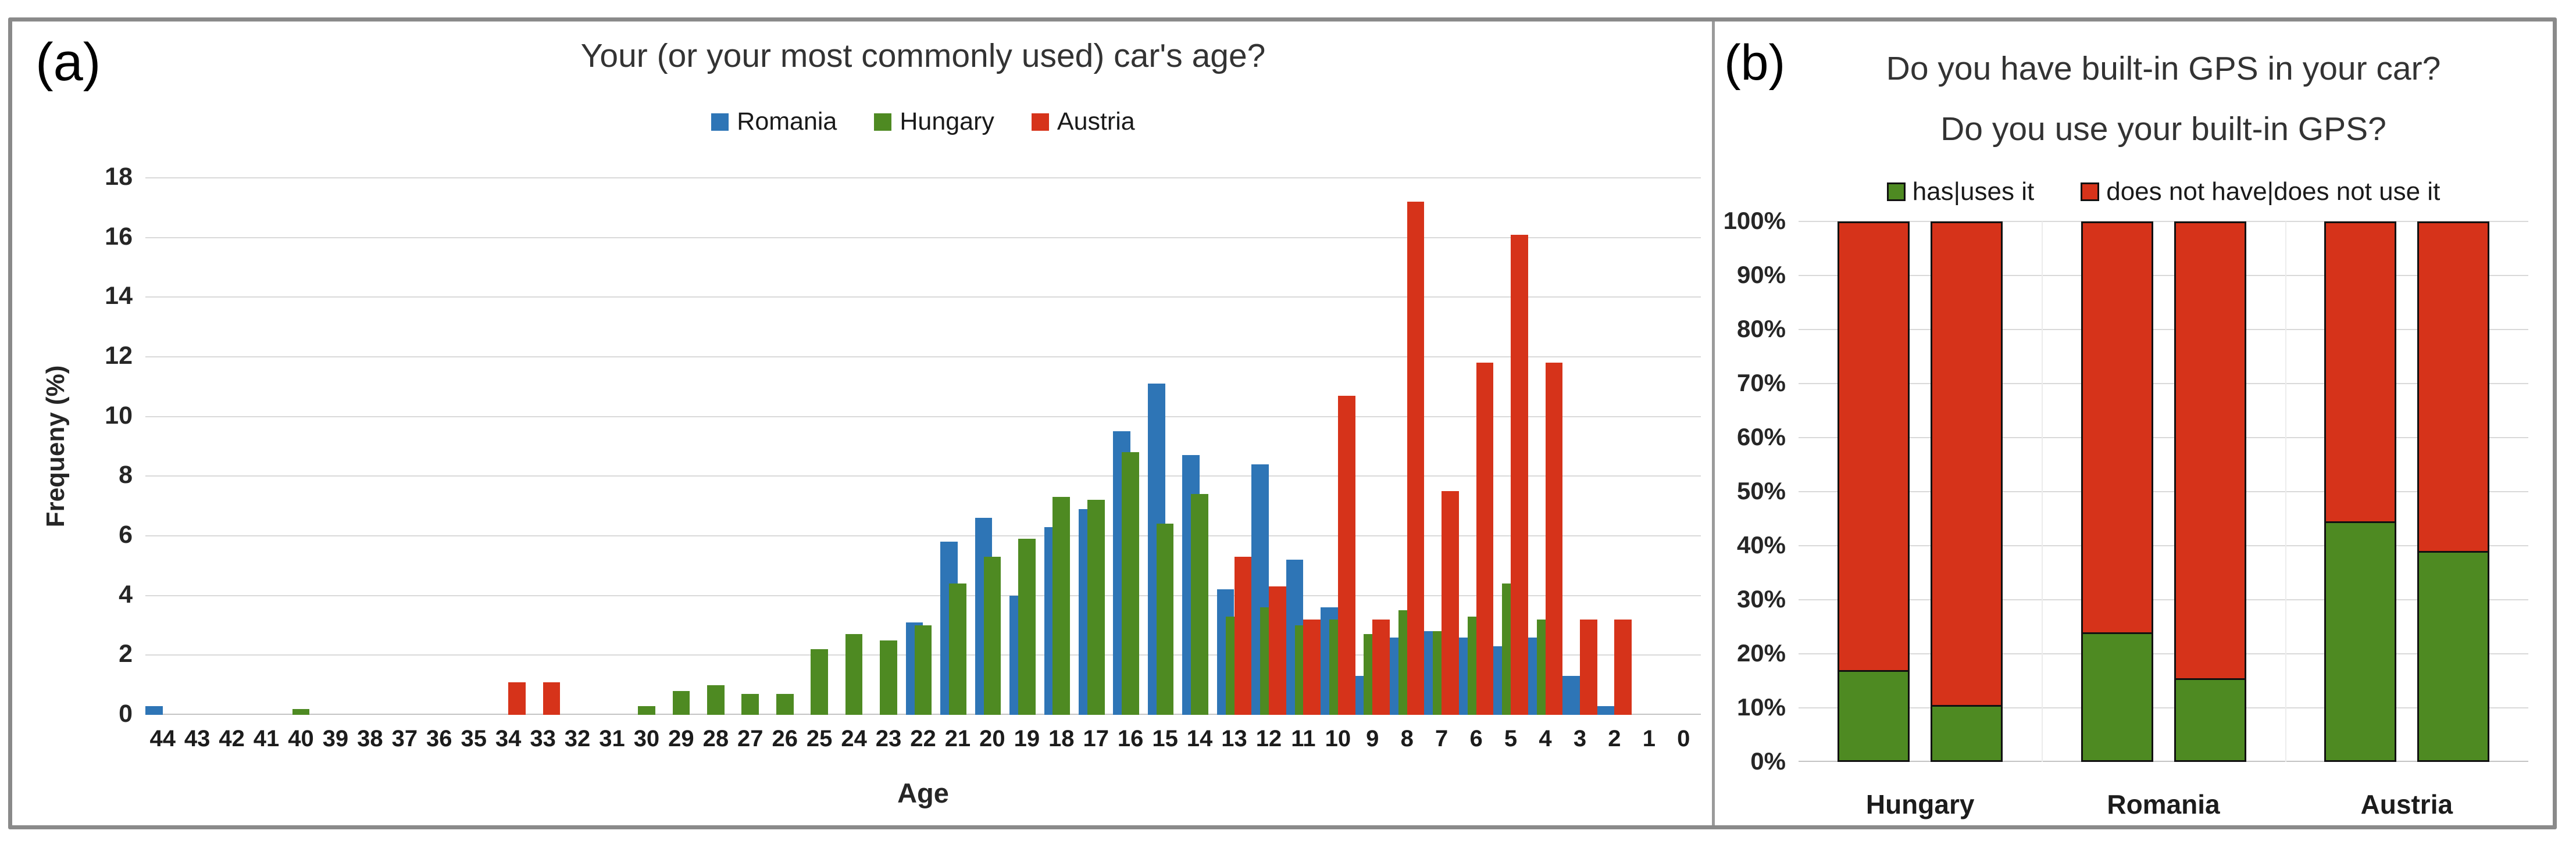 This screenshot has width=2576, height=852. Describe the element at coordinates (2164, 804) in the screenshot. I see `x-category-label-romania: Romania` at that location.